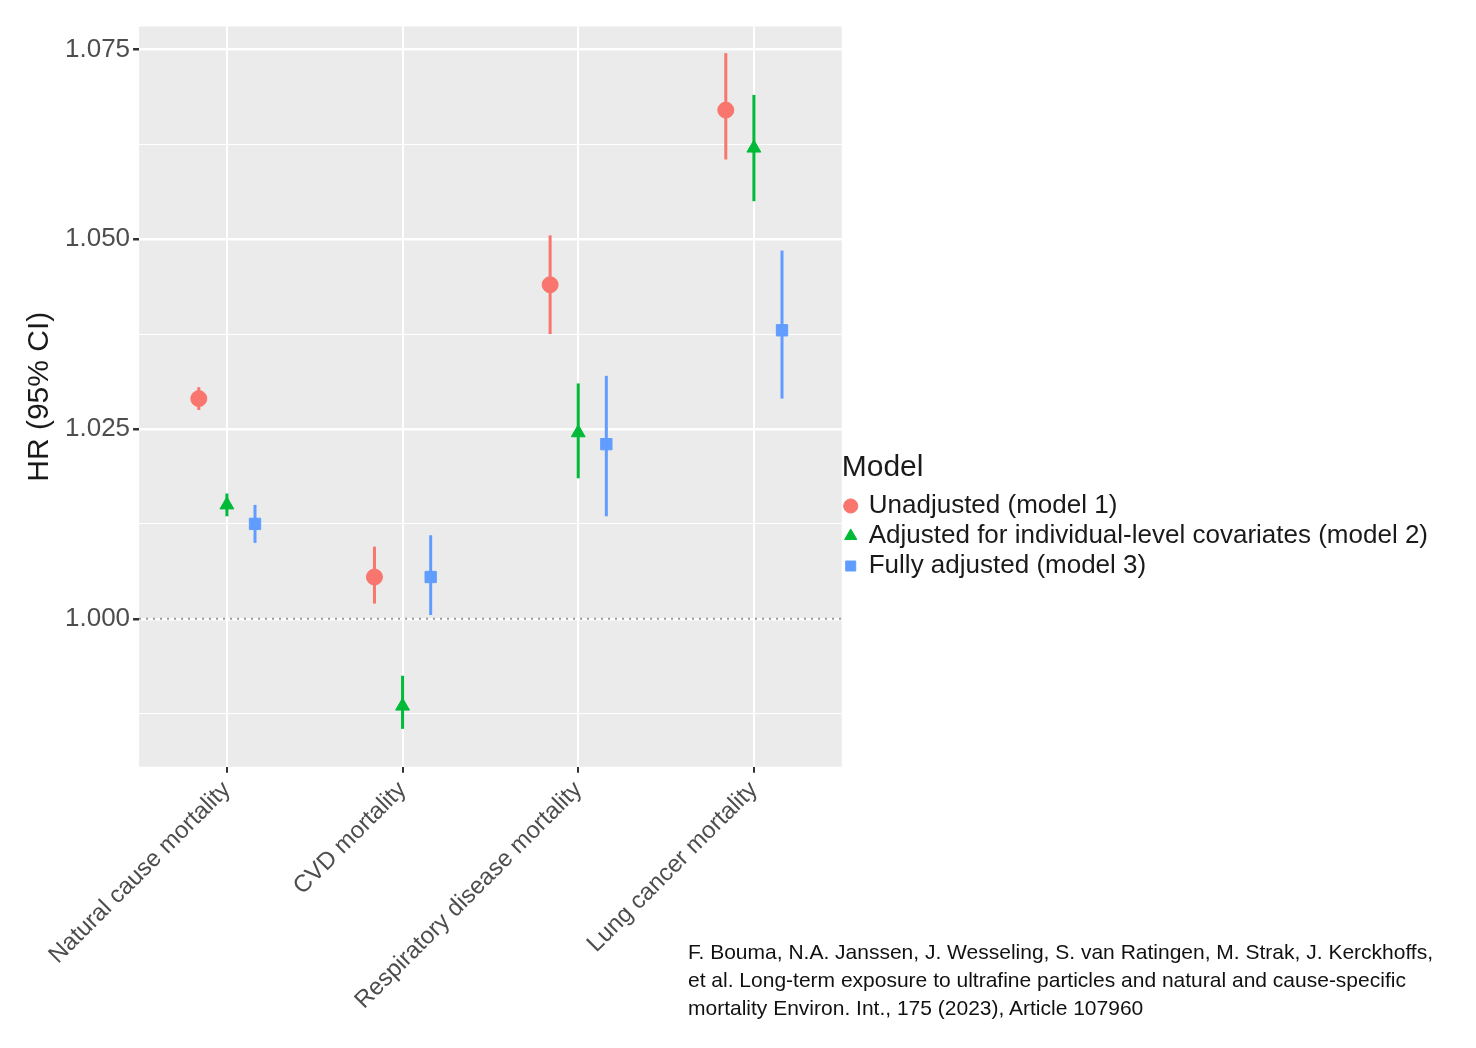 The height and width of the screenshot is (1048, 1476). I want to click on legend-title: Model, so click(882, 466).